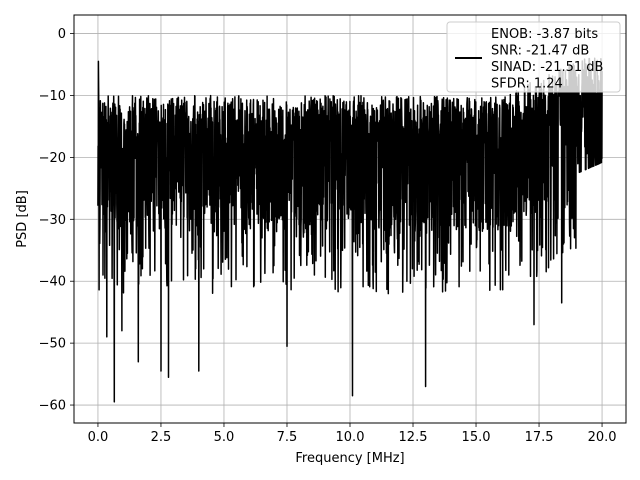 This screenshot has height=480, width=640. Describe the element at coordinates (527, 84) in the screenshot. I see `legend-label-line: SFDR: 1.24` at that location.